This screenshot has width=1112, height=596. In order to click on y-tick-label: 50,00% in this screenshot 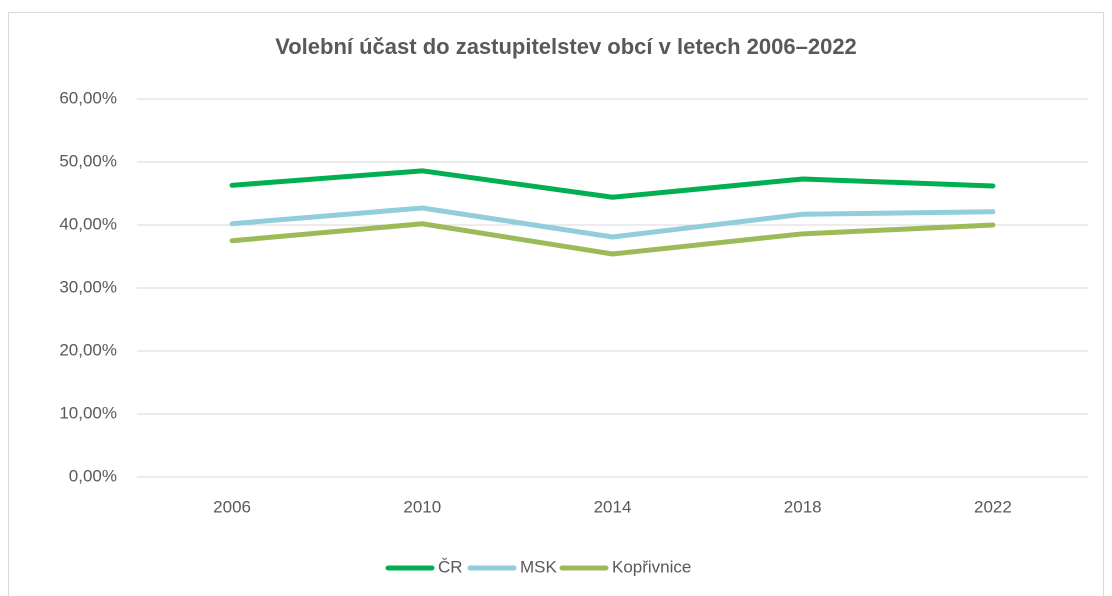, I will do `click(88, 160)`.